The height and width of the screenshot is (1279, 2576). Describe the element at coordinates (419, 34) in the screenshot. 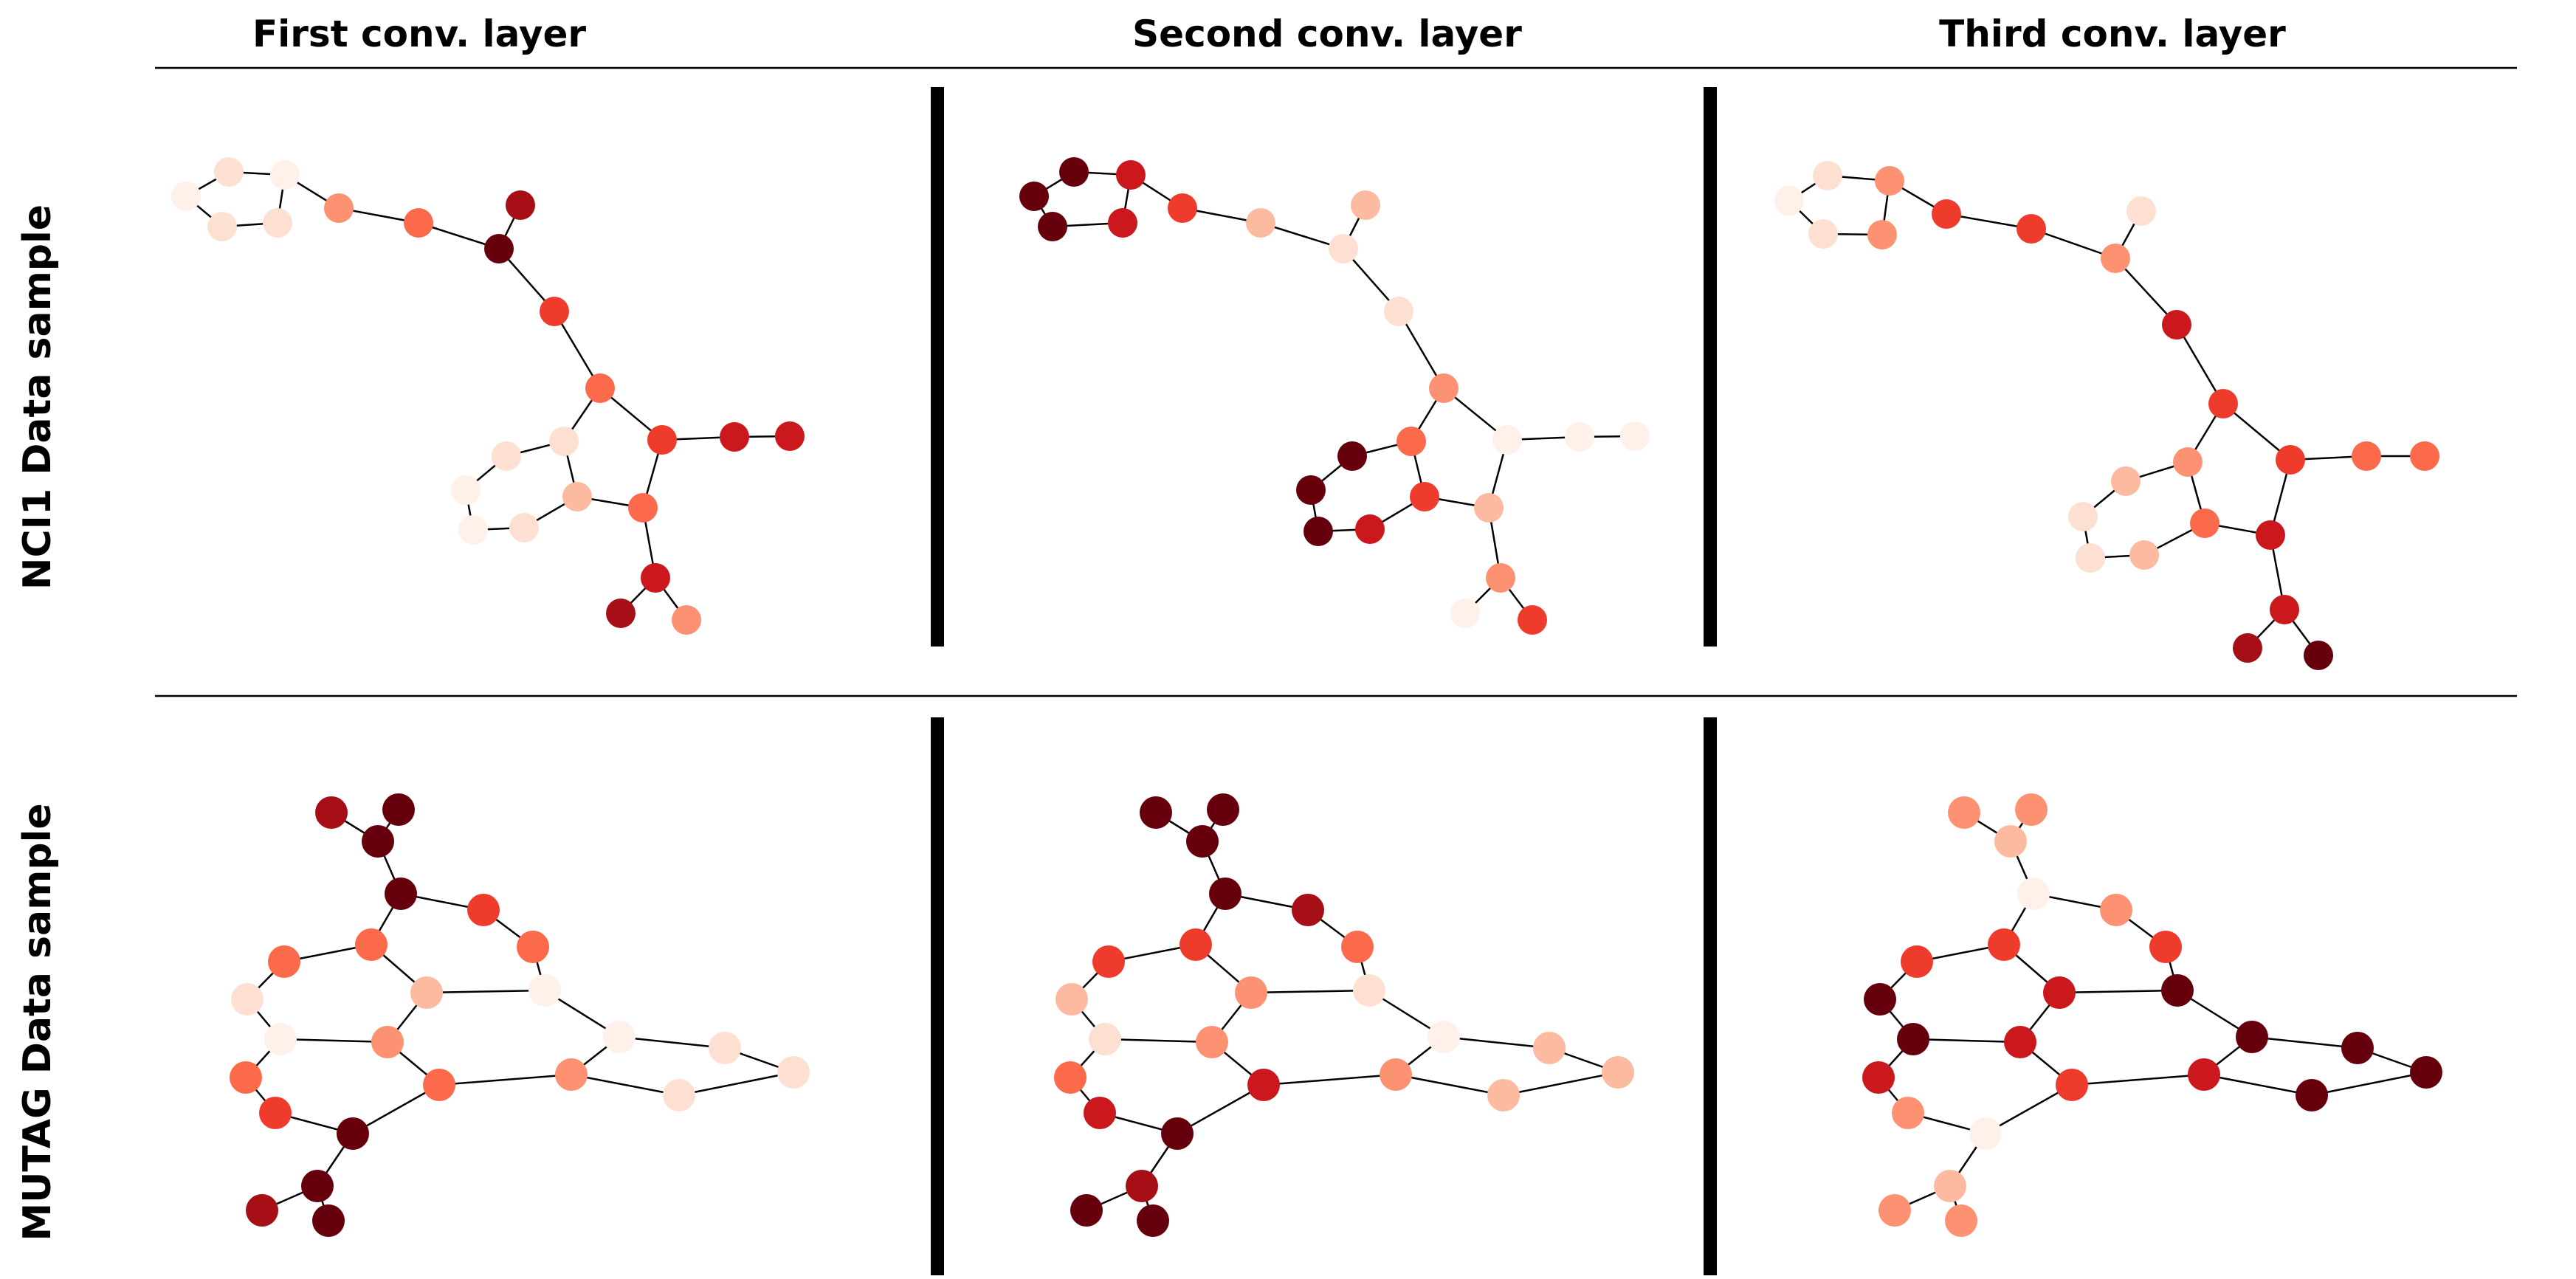

I see `column-title-first: First conv. layer` at that location.